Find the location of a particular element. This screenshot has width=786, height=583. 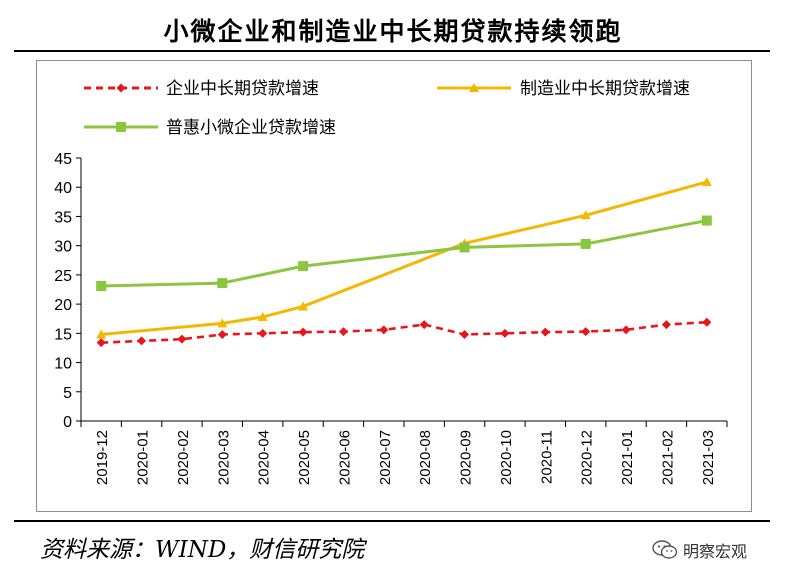

x-tick-label: 2020-08 is located at coordinates (425, 457).